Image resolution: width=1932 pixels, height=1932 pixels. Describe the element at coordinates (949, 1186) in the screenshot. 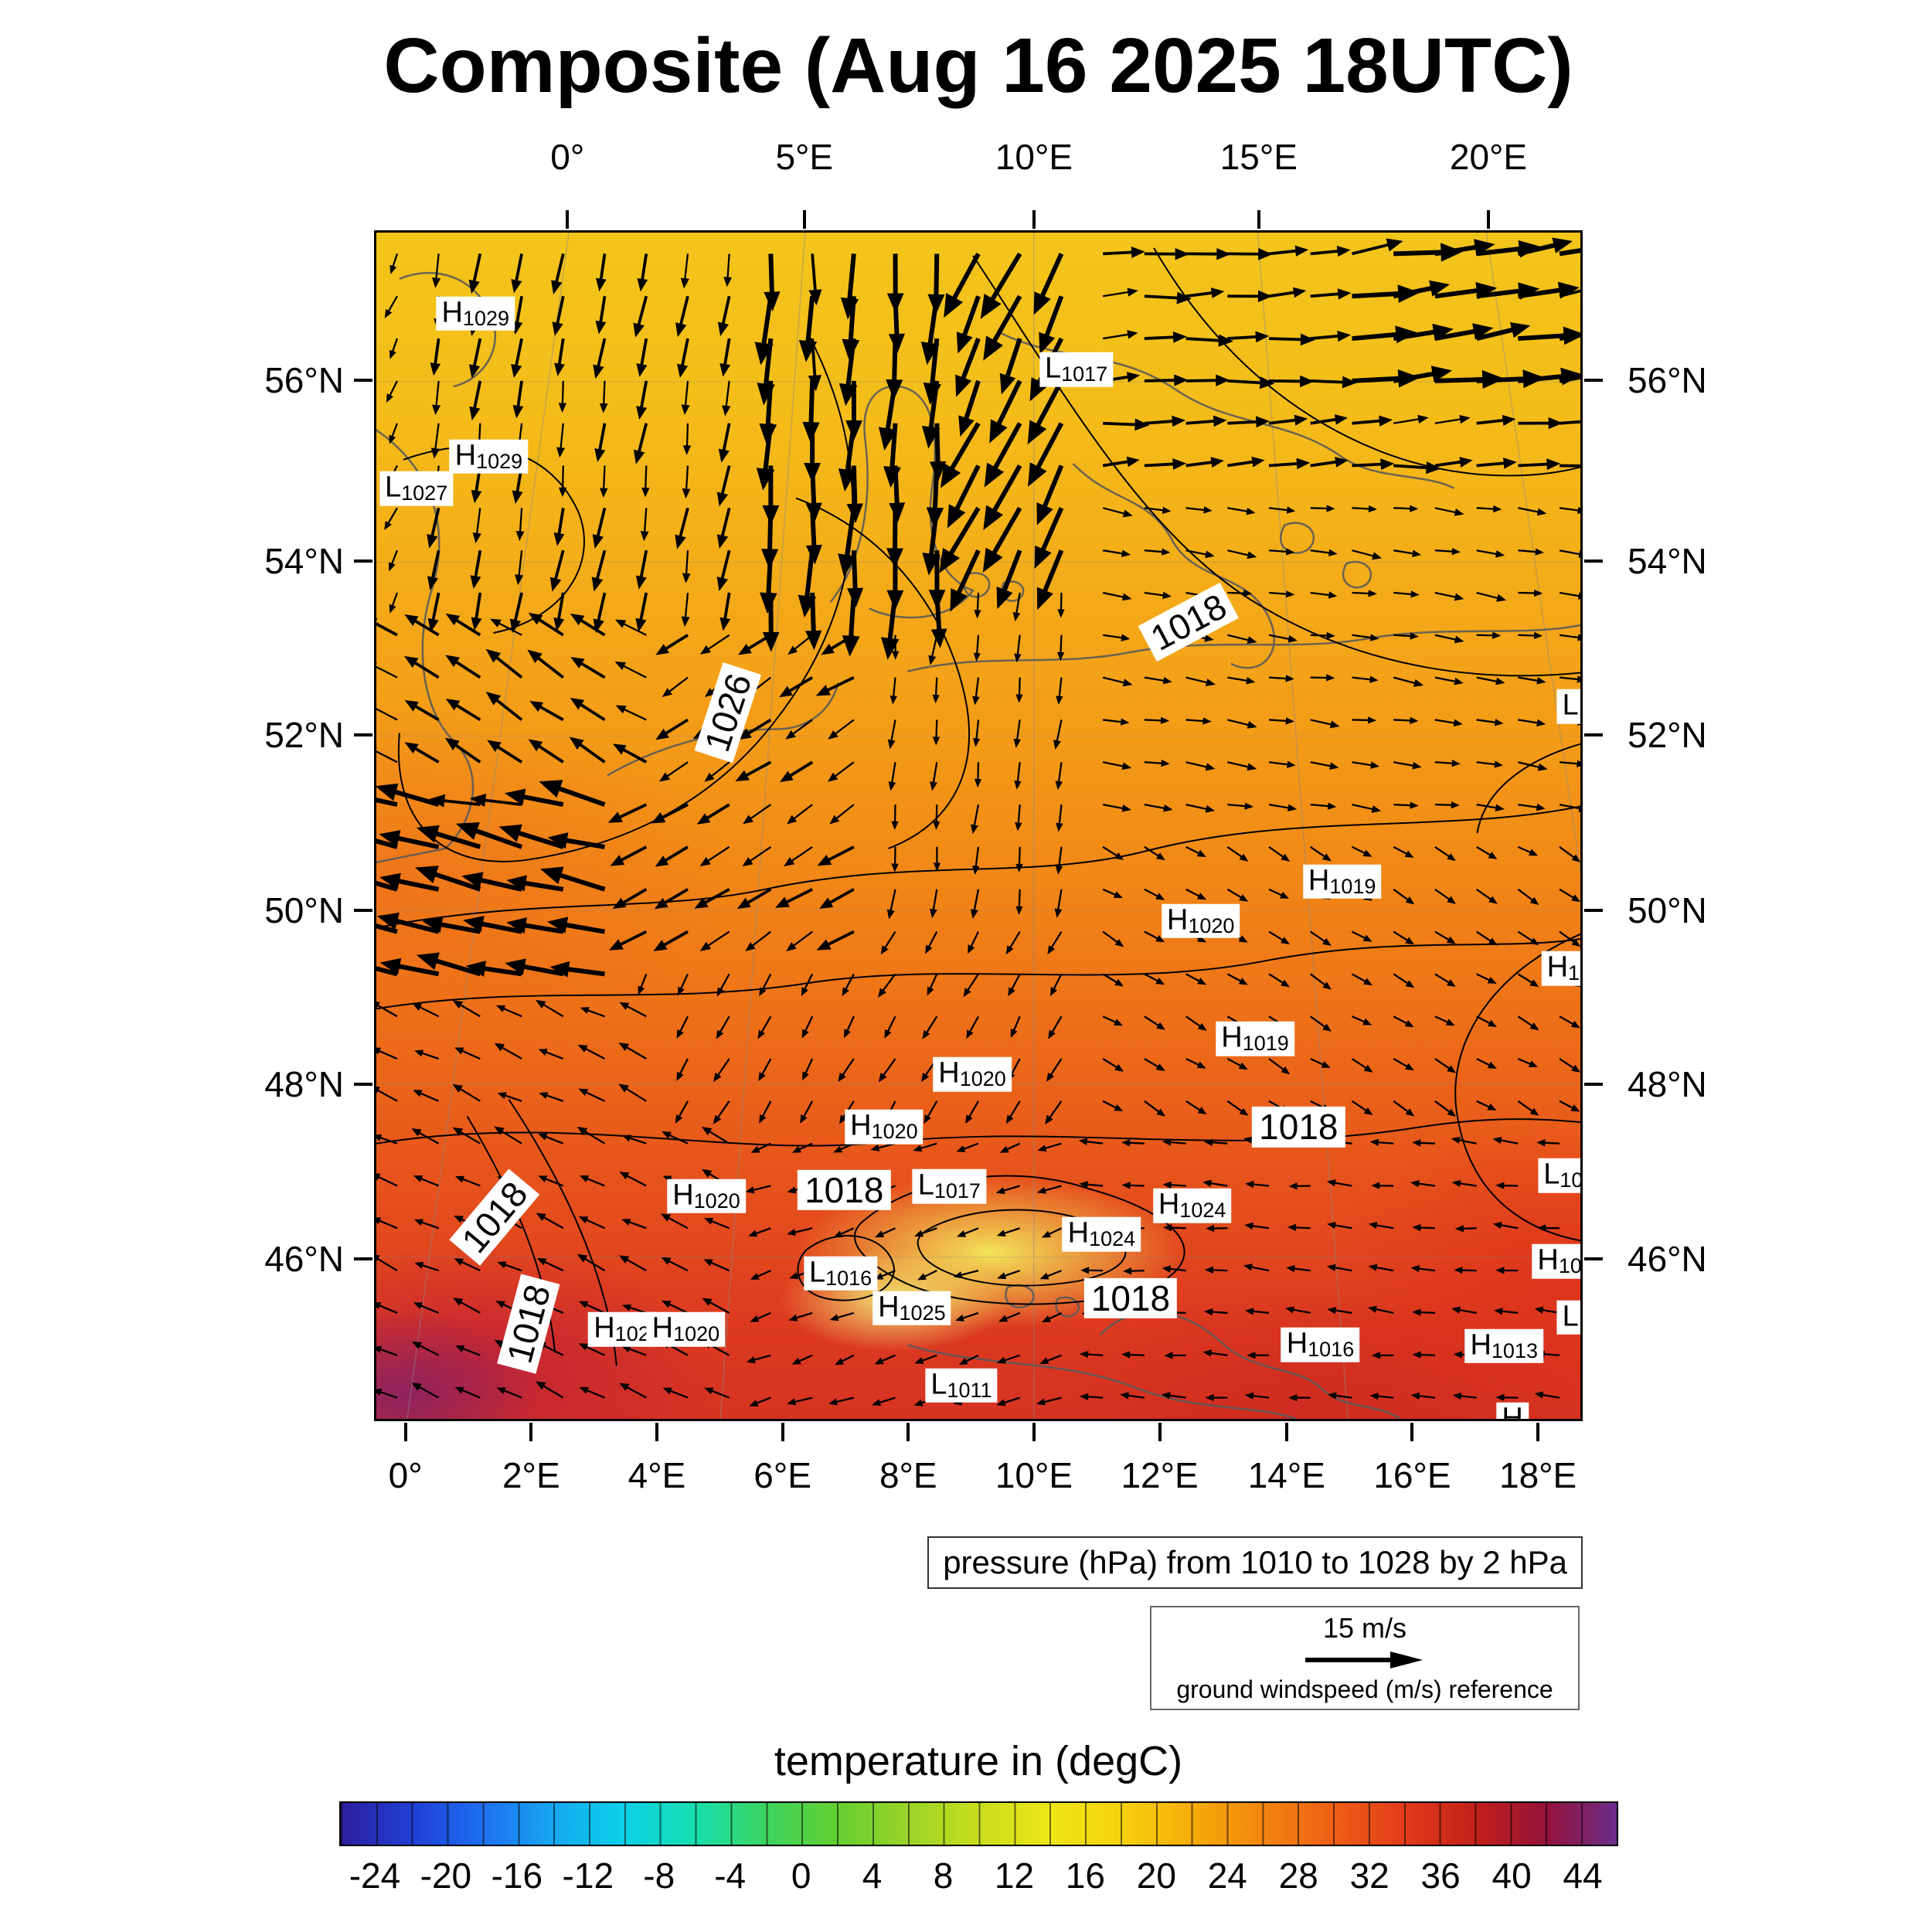

I see `pressure-center-label: L1017` at that location.